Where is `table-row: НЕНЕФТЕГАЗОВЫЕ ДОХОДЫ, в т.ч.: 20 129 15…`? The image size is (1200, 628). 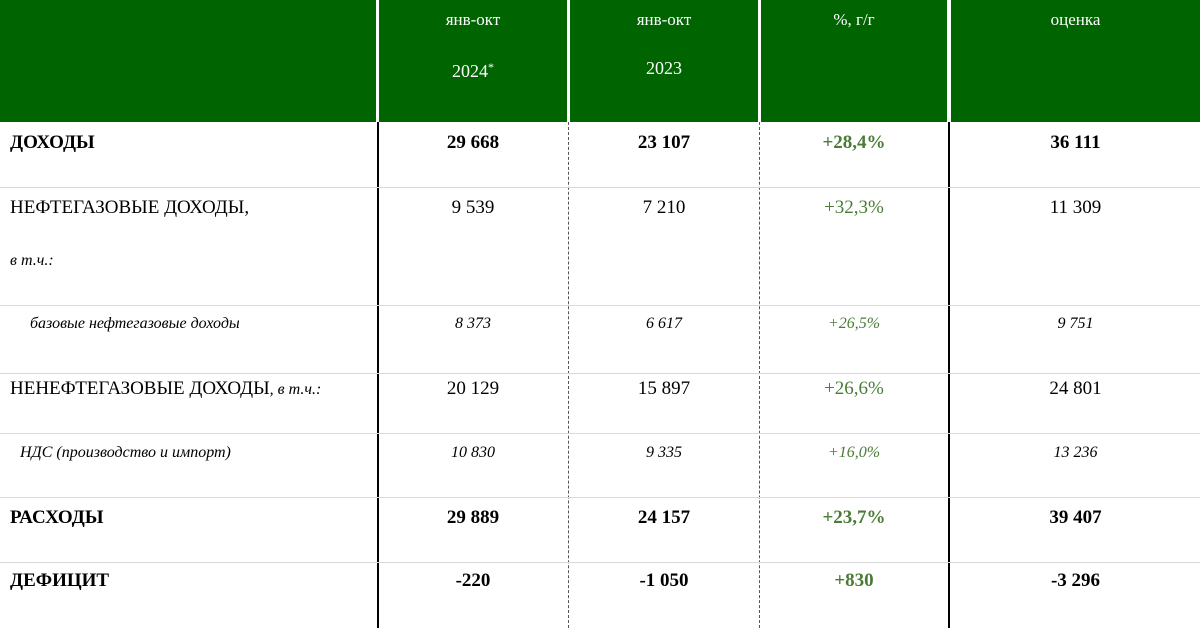
table-row: НЕНЕФТЕГАЗОВЫЕ ДОХОДЫ, в т.ч.: 20 129 15… is located at coordinates (600, 404).